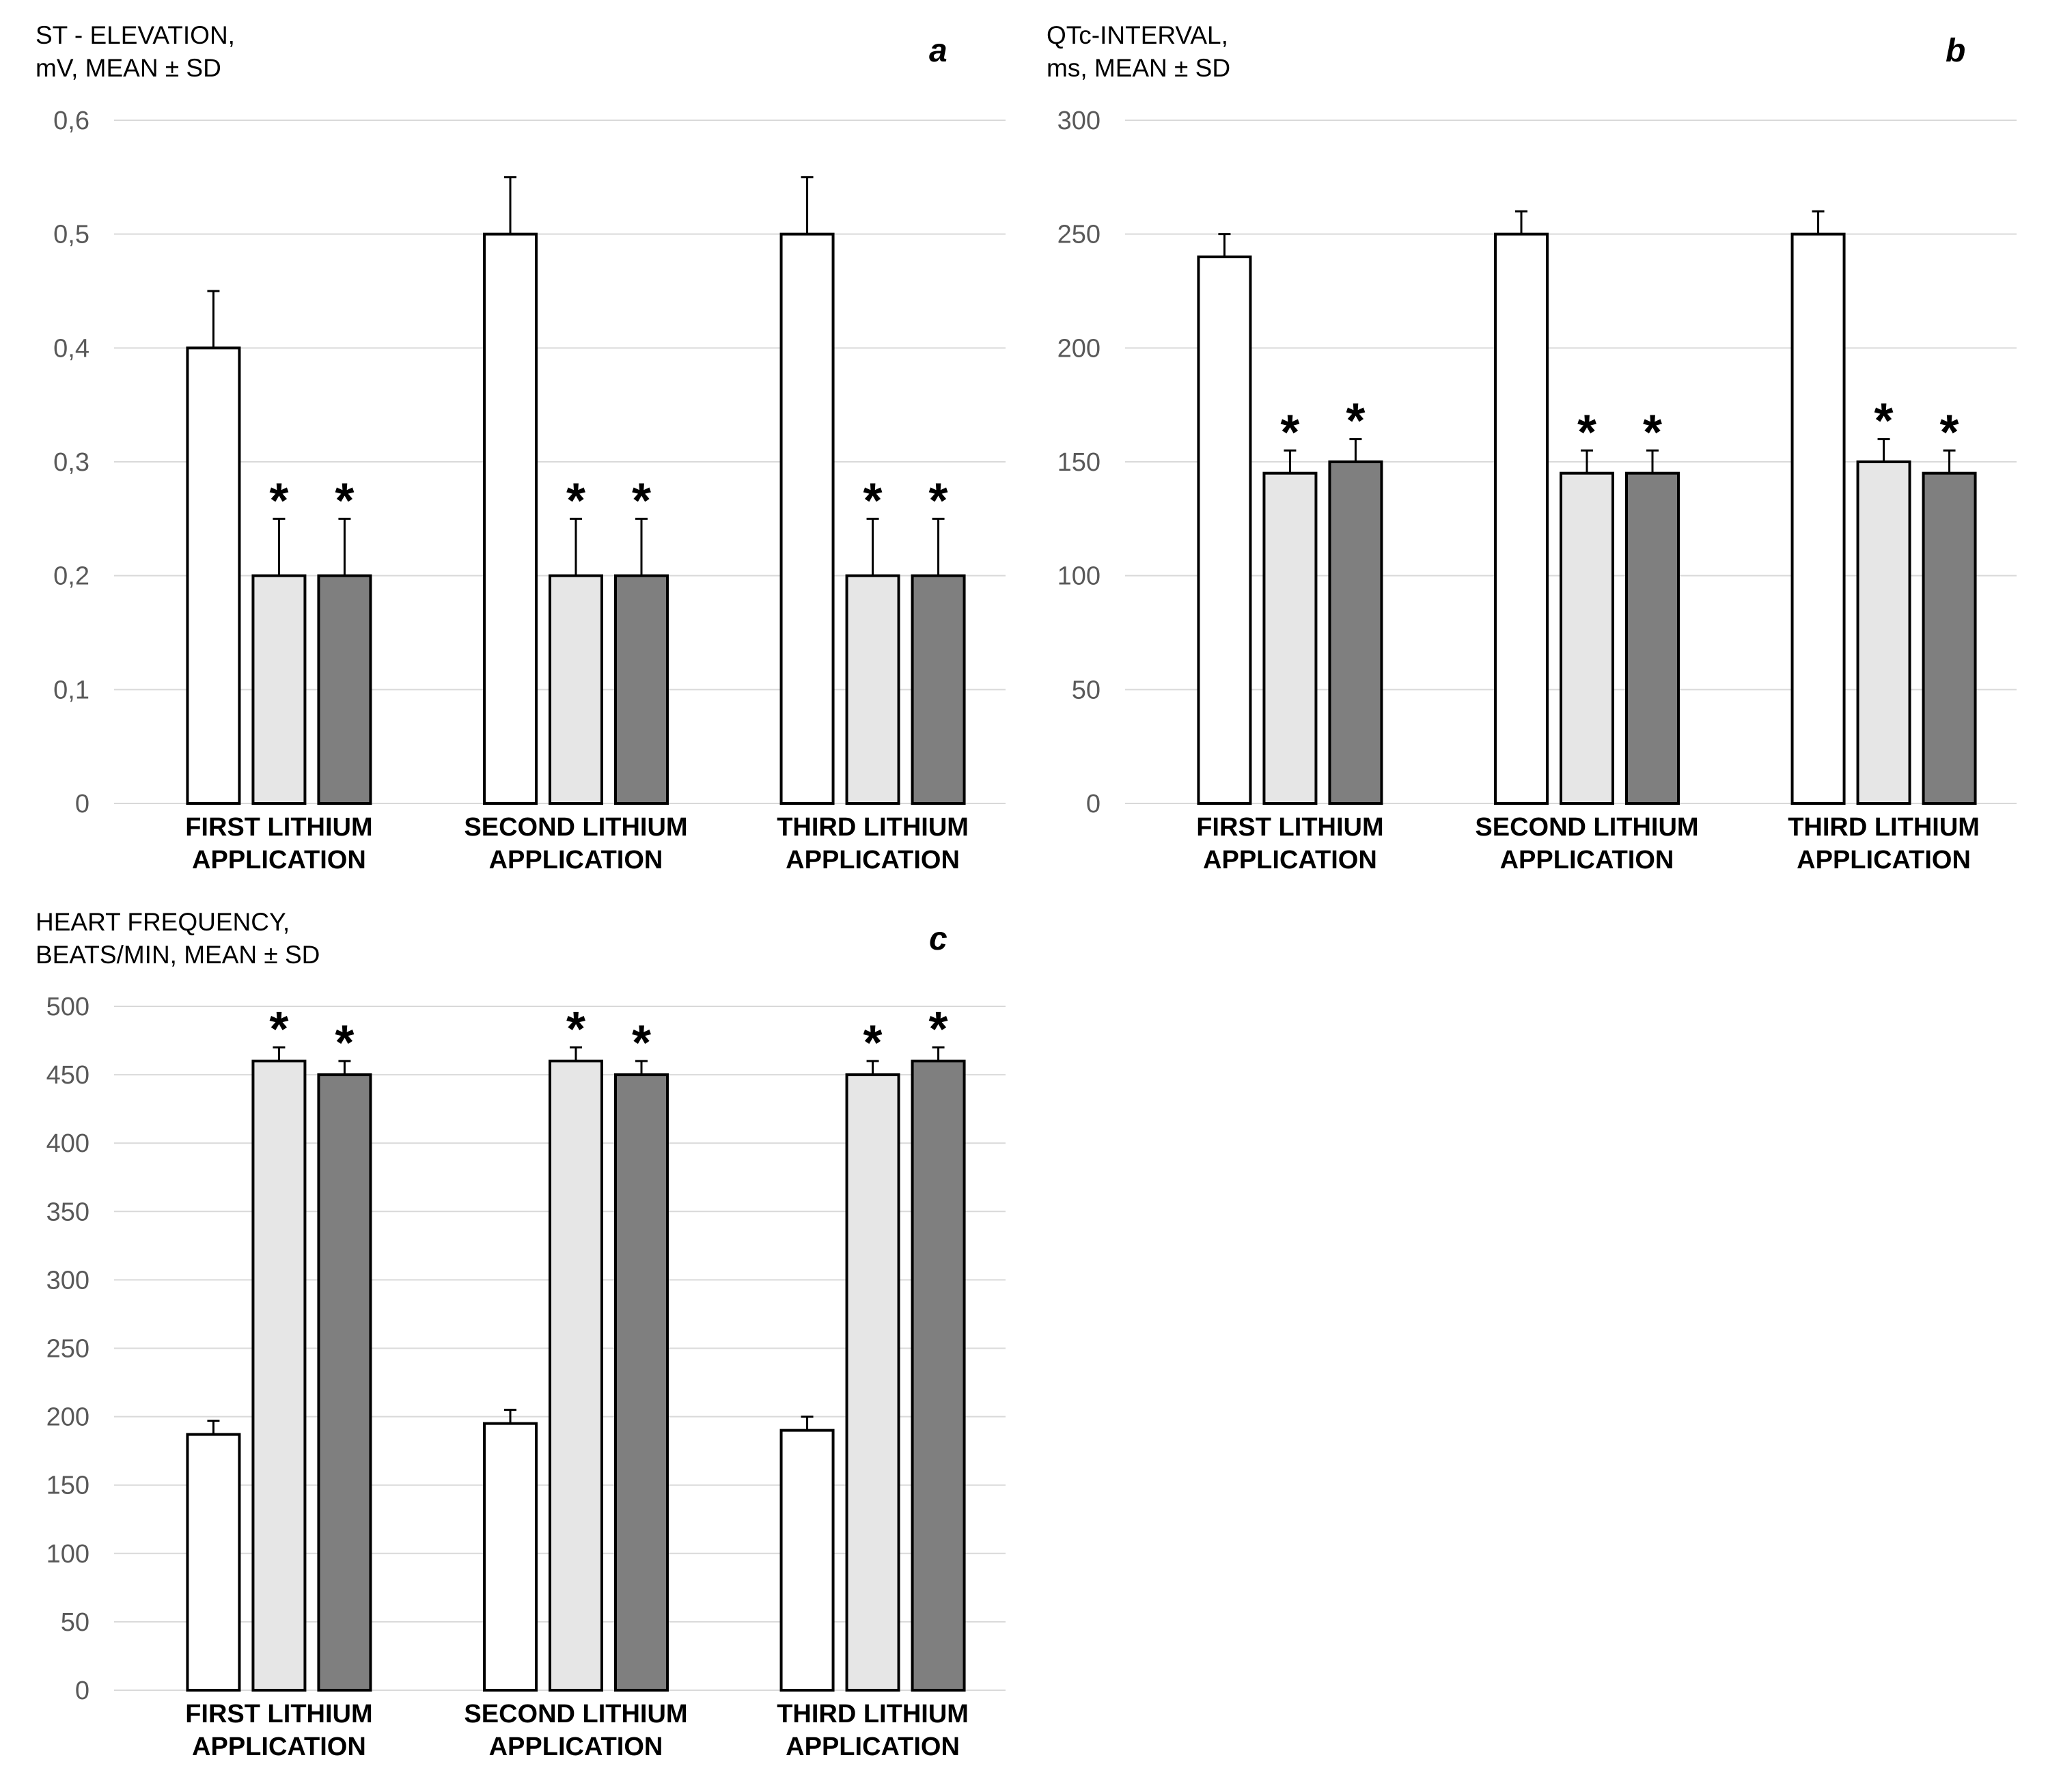 The width and height of the screenshot is (2048, 1792). What do you see at coordinates (1137, 35) in the screenshot?
I see `axis-title-line: QTc-INTERVAL,` at bounding box center [1137, 35].